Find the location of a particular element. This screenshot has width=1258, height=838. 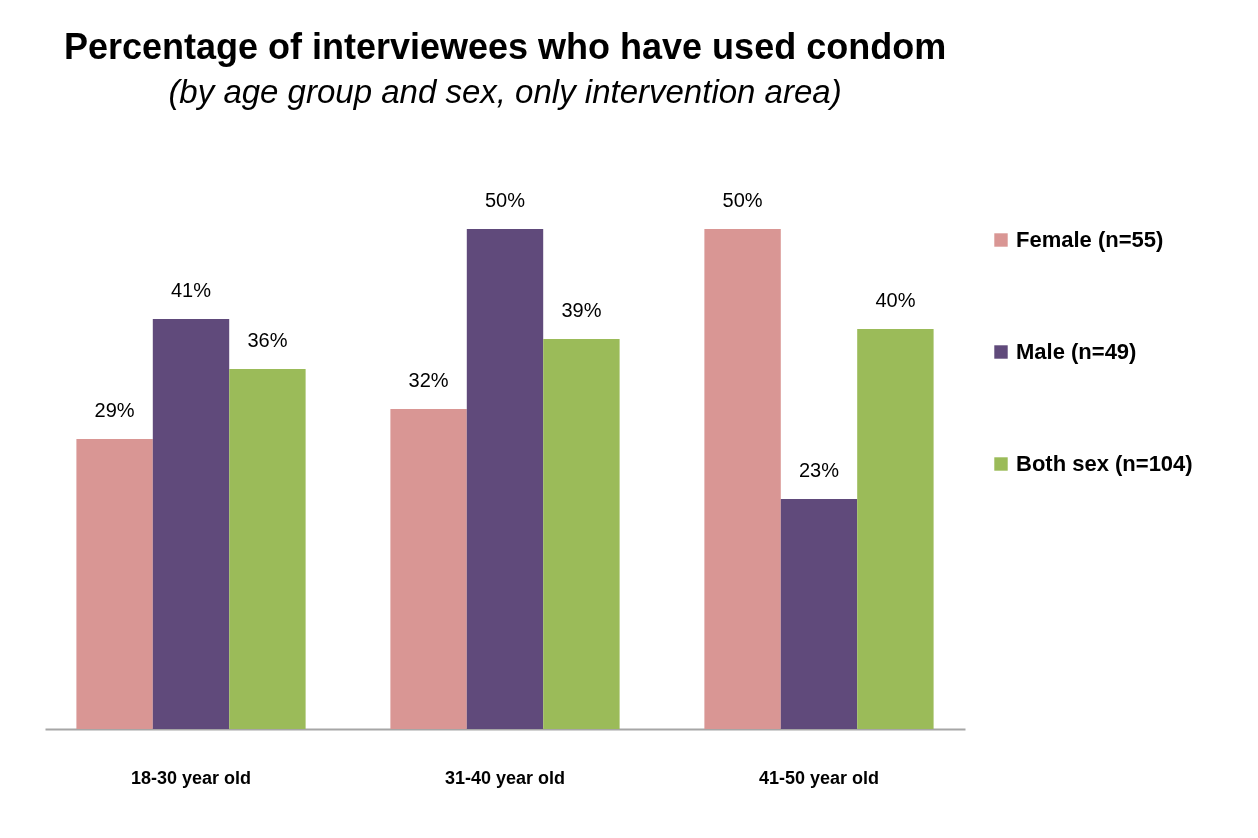

data-label: 23% is located at coordinates (819, 470).